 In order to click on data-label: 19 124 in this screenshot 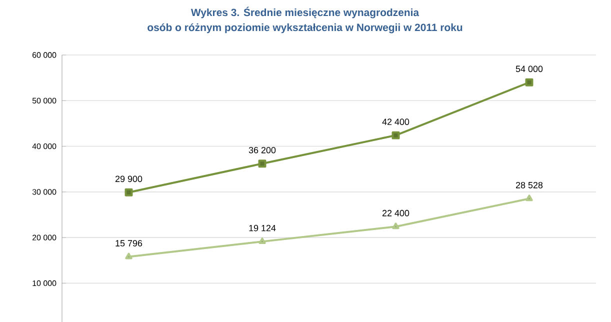, I will do `click(262, 228)`.